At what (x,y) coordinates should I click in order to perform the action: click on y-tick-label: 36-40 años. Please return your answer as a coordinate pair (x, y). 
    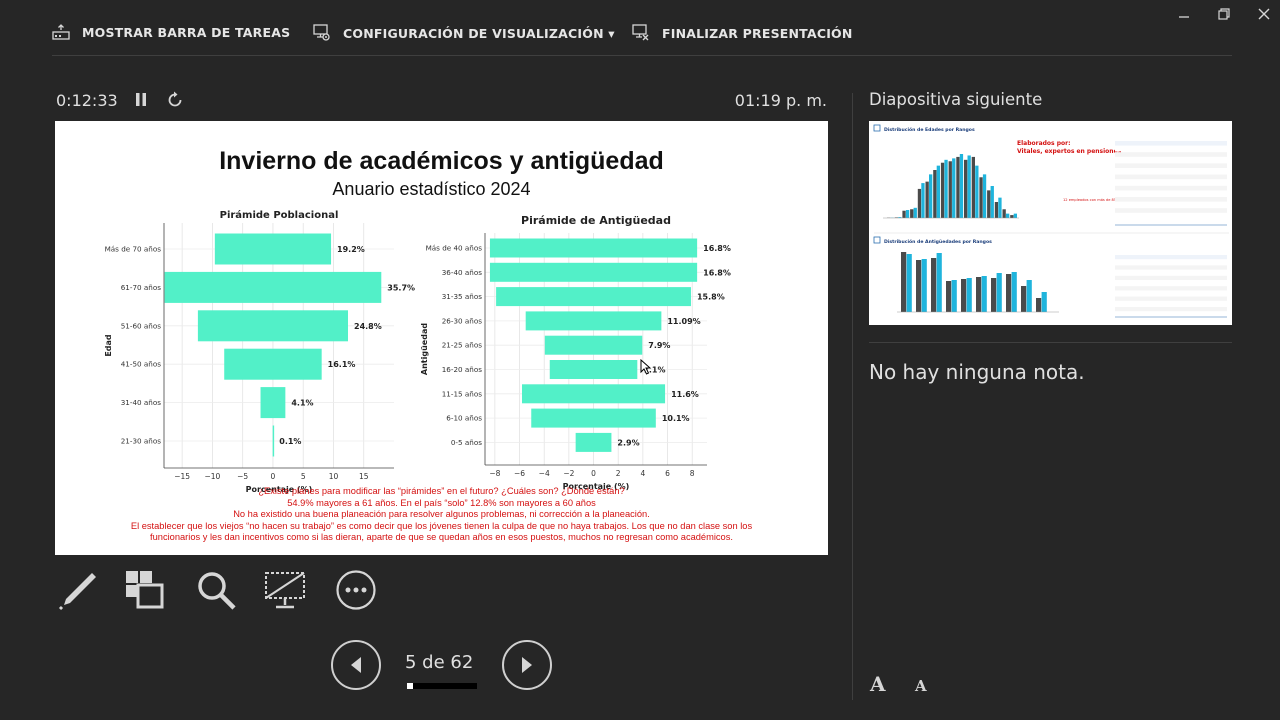
    Looking at the image, I should click on (462, 272).